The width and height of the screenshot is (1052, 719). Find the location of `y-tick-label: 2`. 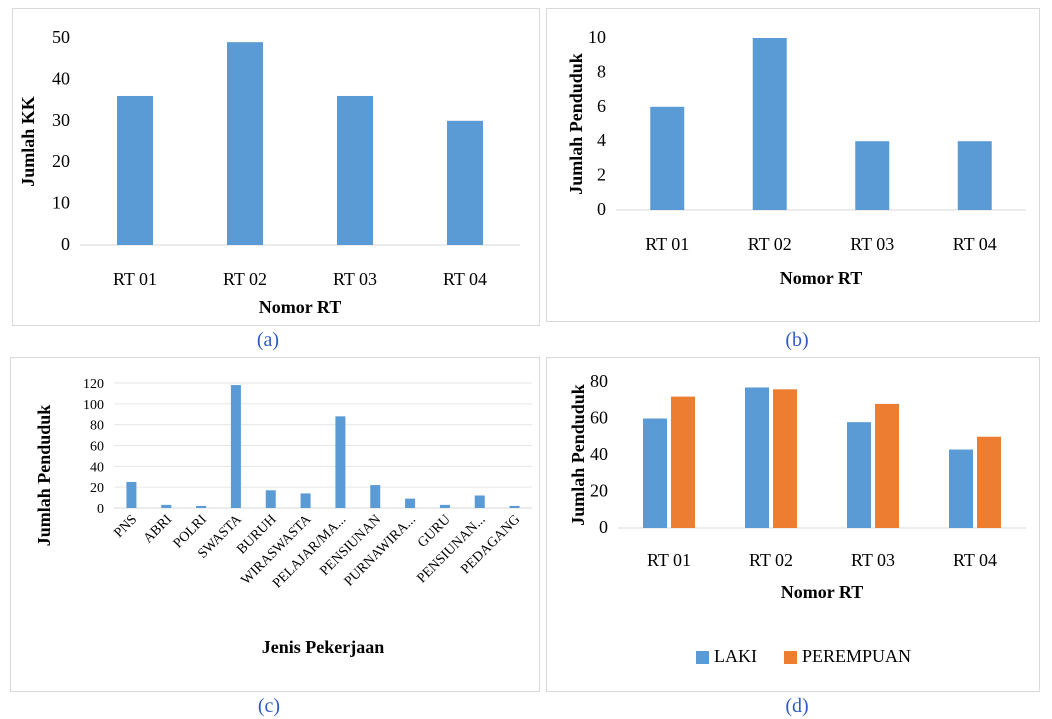

y-tick-label: 2 is located at coordinates (601, 175).